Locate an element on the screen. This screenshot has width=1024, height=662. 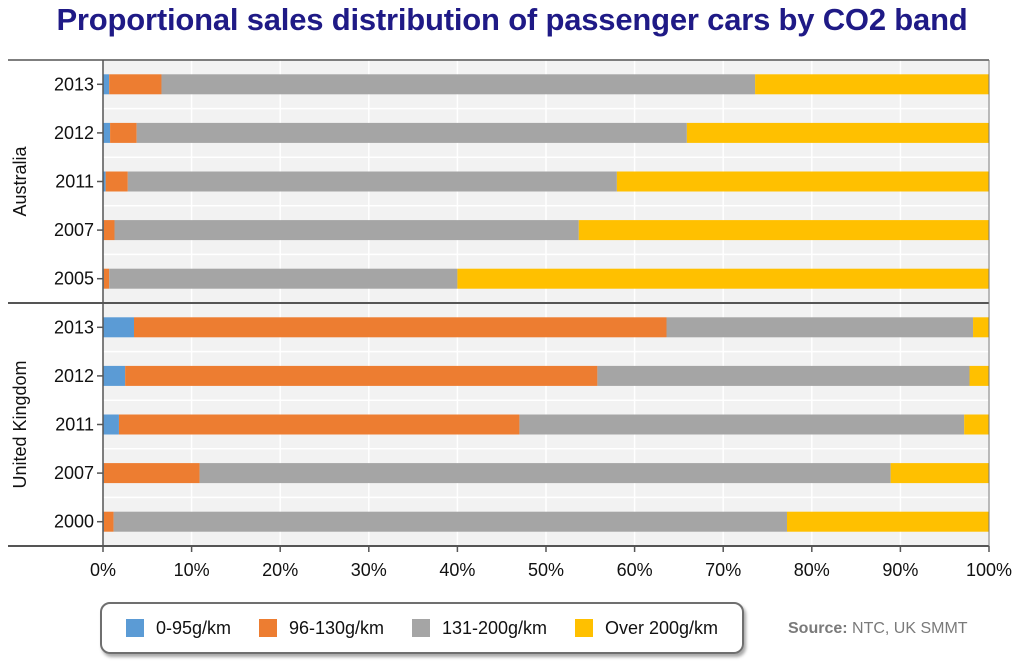
bar-australia-2013-over-200g-km is located at coordinates (872, 84).